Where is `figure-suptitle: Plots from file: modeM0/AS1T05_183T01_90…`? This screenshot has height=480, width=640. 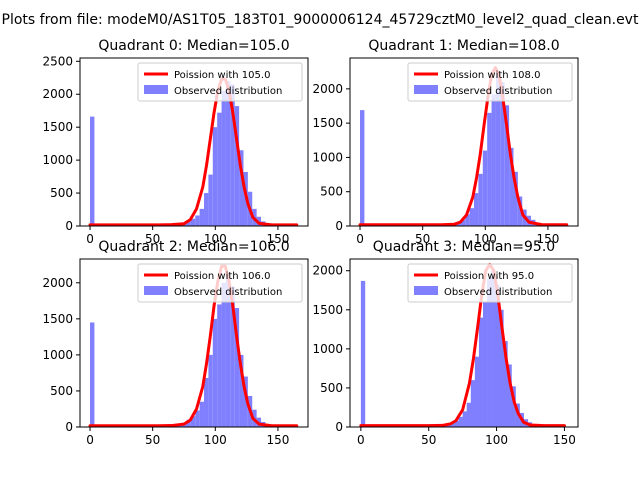
figure-suptitle: Plots from file: modeM0/AS1T05_183T01_90… is located at coordinates (320, 20).